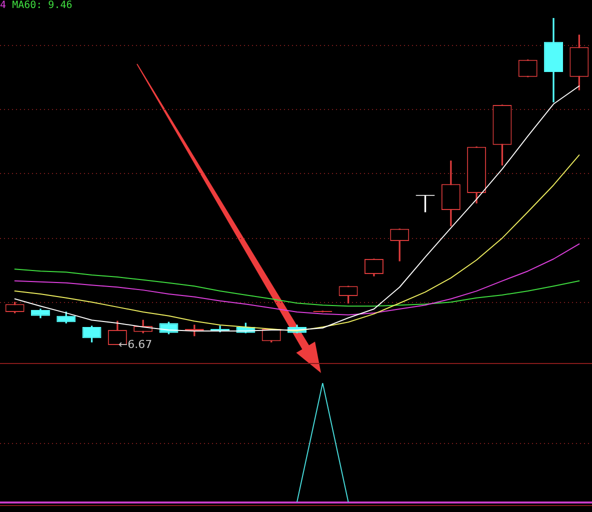 The image size is (592, 512). Describe the element at coordinates (3, 5) in the screenshot. I see `text: 4` at that location.